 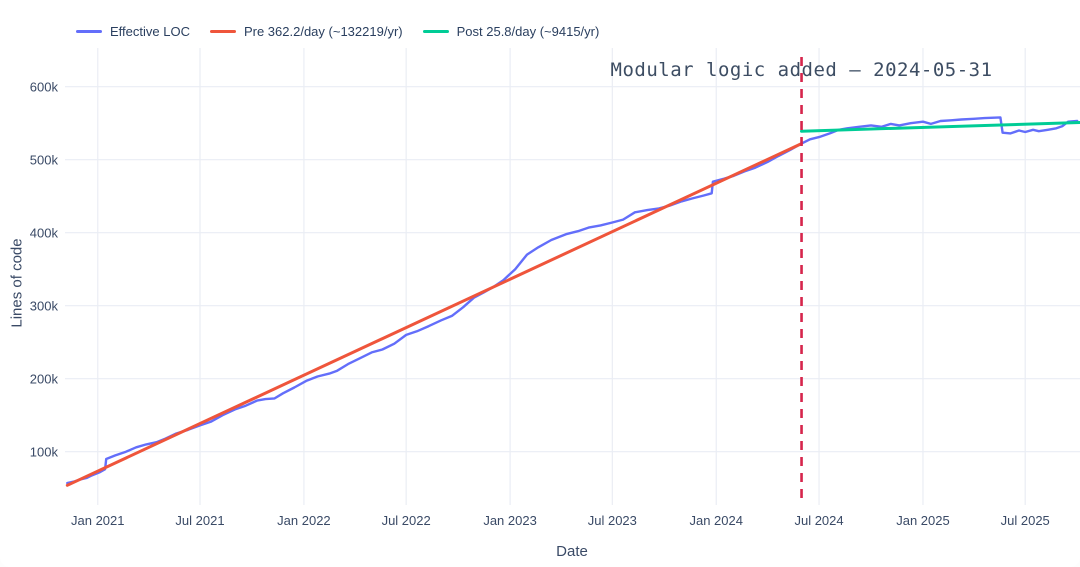 I want to click on legend-label: Post 25.8/day (~9415/yr), so click(x=528, y=31).